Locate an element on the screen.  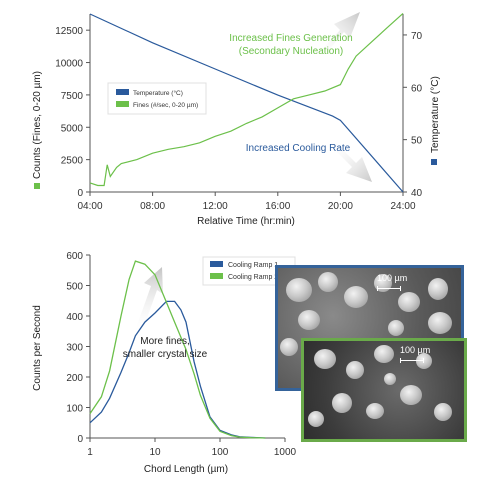
top-y-axis-label: Counts (Fines, 0-20 µm) is located at coordinates (37, 130).